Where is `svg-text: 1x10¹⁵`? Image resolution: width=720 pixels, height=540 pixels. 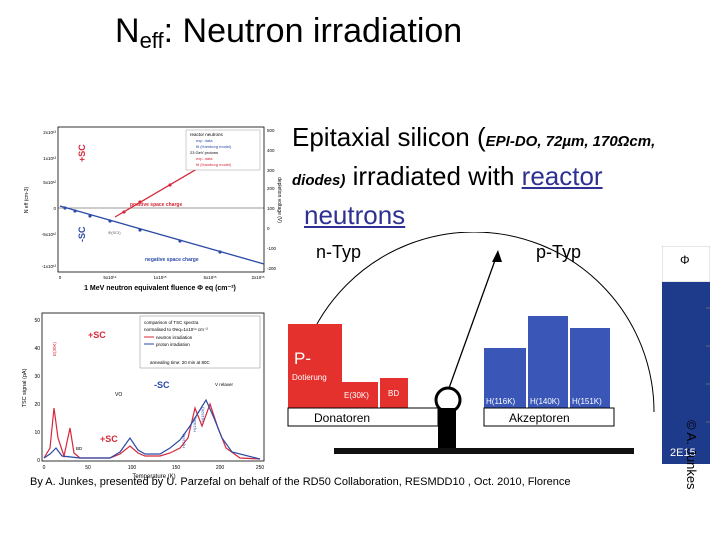
svg-text: 1x10¹⁵ is located at coordinates (159, 277).